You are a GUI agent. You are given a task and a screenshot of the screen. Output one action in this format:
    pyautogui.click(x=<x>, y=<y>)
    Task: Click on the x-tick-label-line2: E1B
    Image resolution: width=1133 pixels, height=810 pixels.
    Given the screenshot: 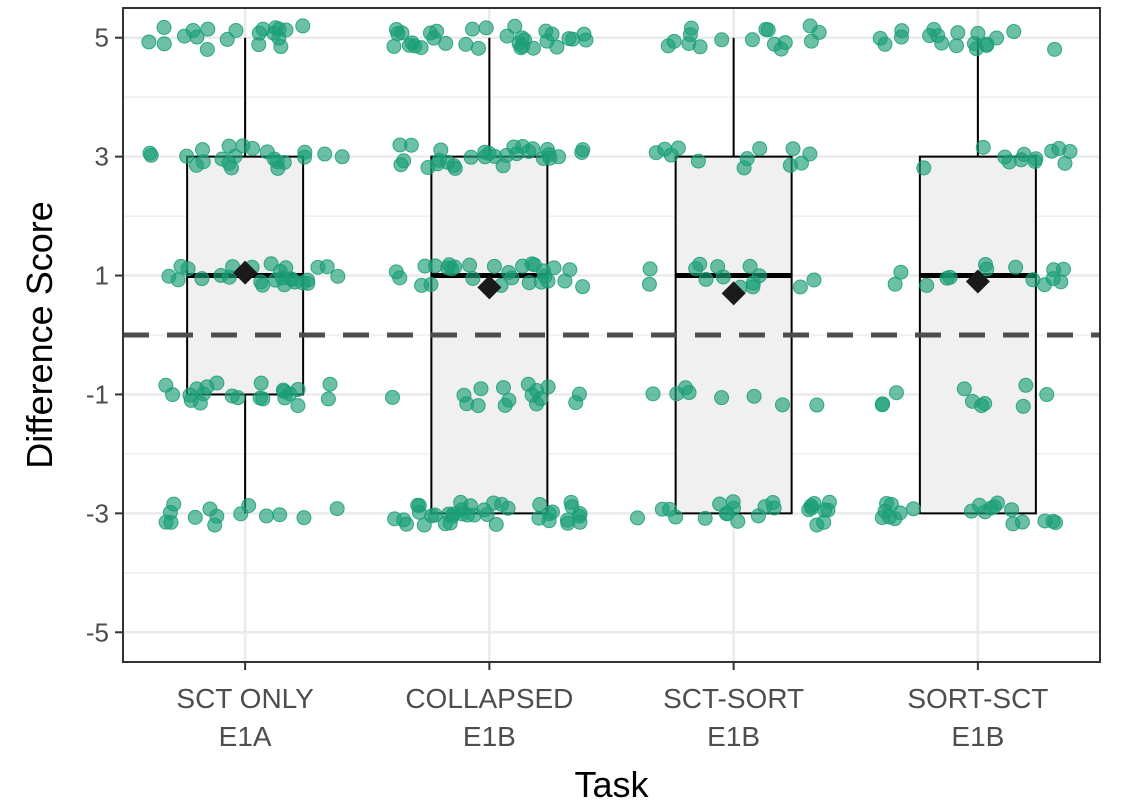 What is the action you would take?
    pyautogui.click(x=977, y=736)
    